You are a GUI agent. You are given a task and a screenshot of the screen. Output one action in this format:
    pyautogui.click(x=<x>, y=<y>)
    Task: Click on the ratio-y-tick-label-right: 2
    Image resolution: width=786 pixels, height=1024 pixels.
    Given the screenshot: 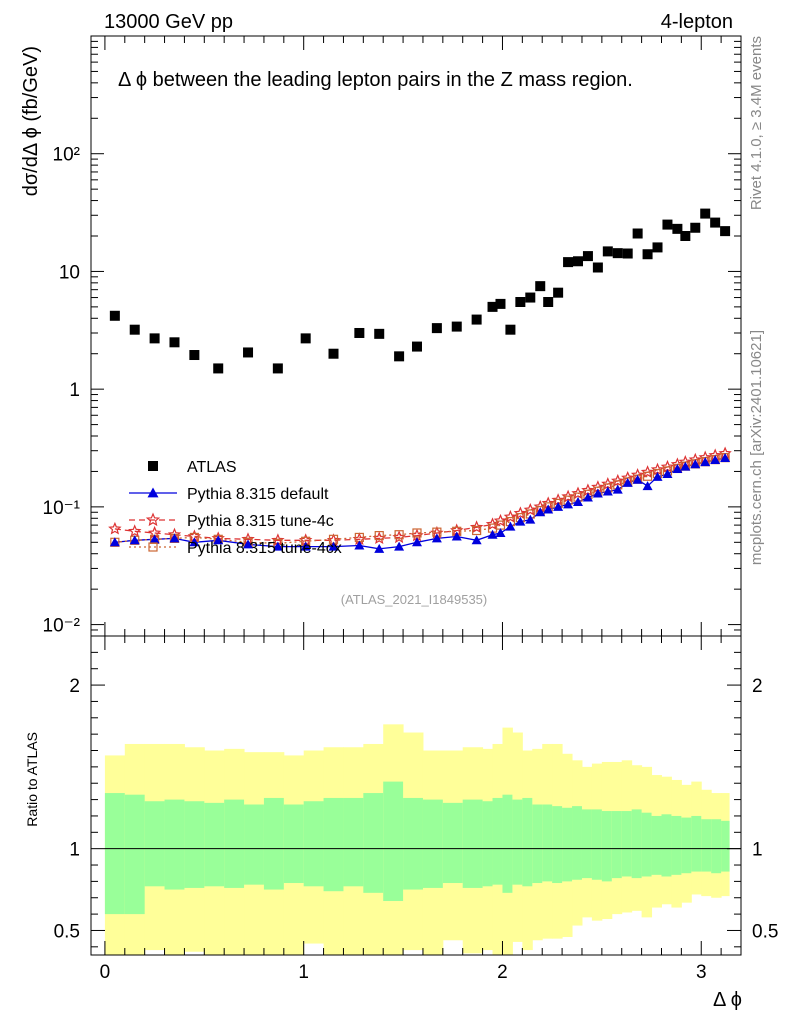 What is the action you would take?
    pyautogui.click(x=757, y=686)
    